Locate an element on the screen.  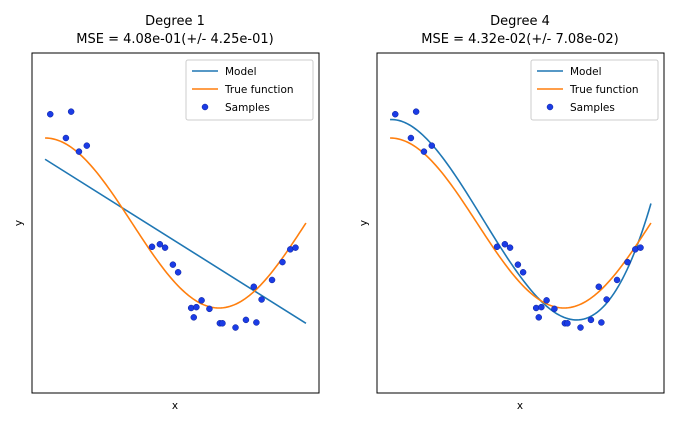
chart-subtitle: MSE = 4.32e-02(+/- 7.08e-02) is located at coordinates (519, 39).